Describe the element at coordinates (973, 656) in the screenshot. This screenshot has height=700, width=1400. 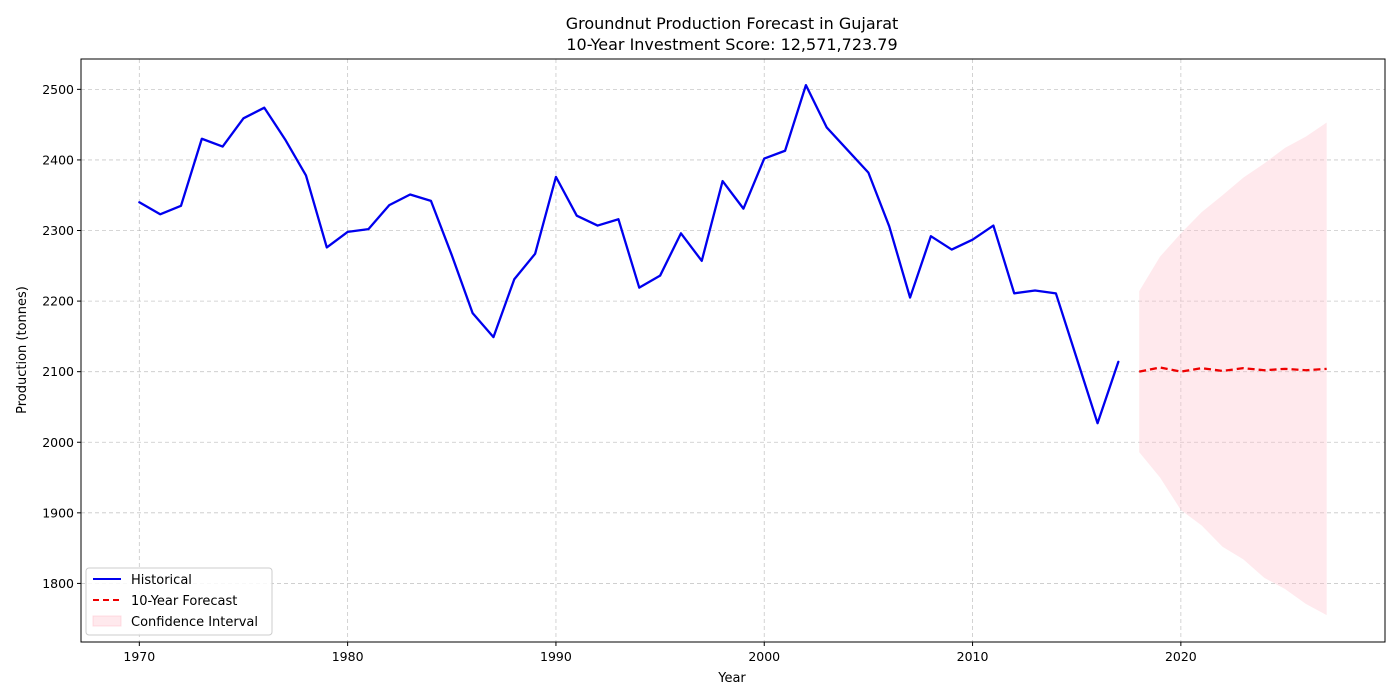
I see `x-tick-label: 2010` at that location.